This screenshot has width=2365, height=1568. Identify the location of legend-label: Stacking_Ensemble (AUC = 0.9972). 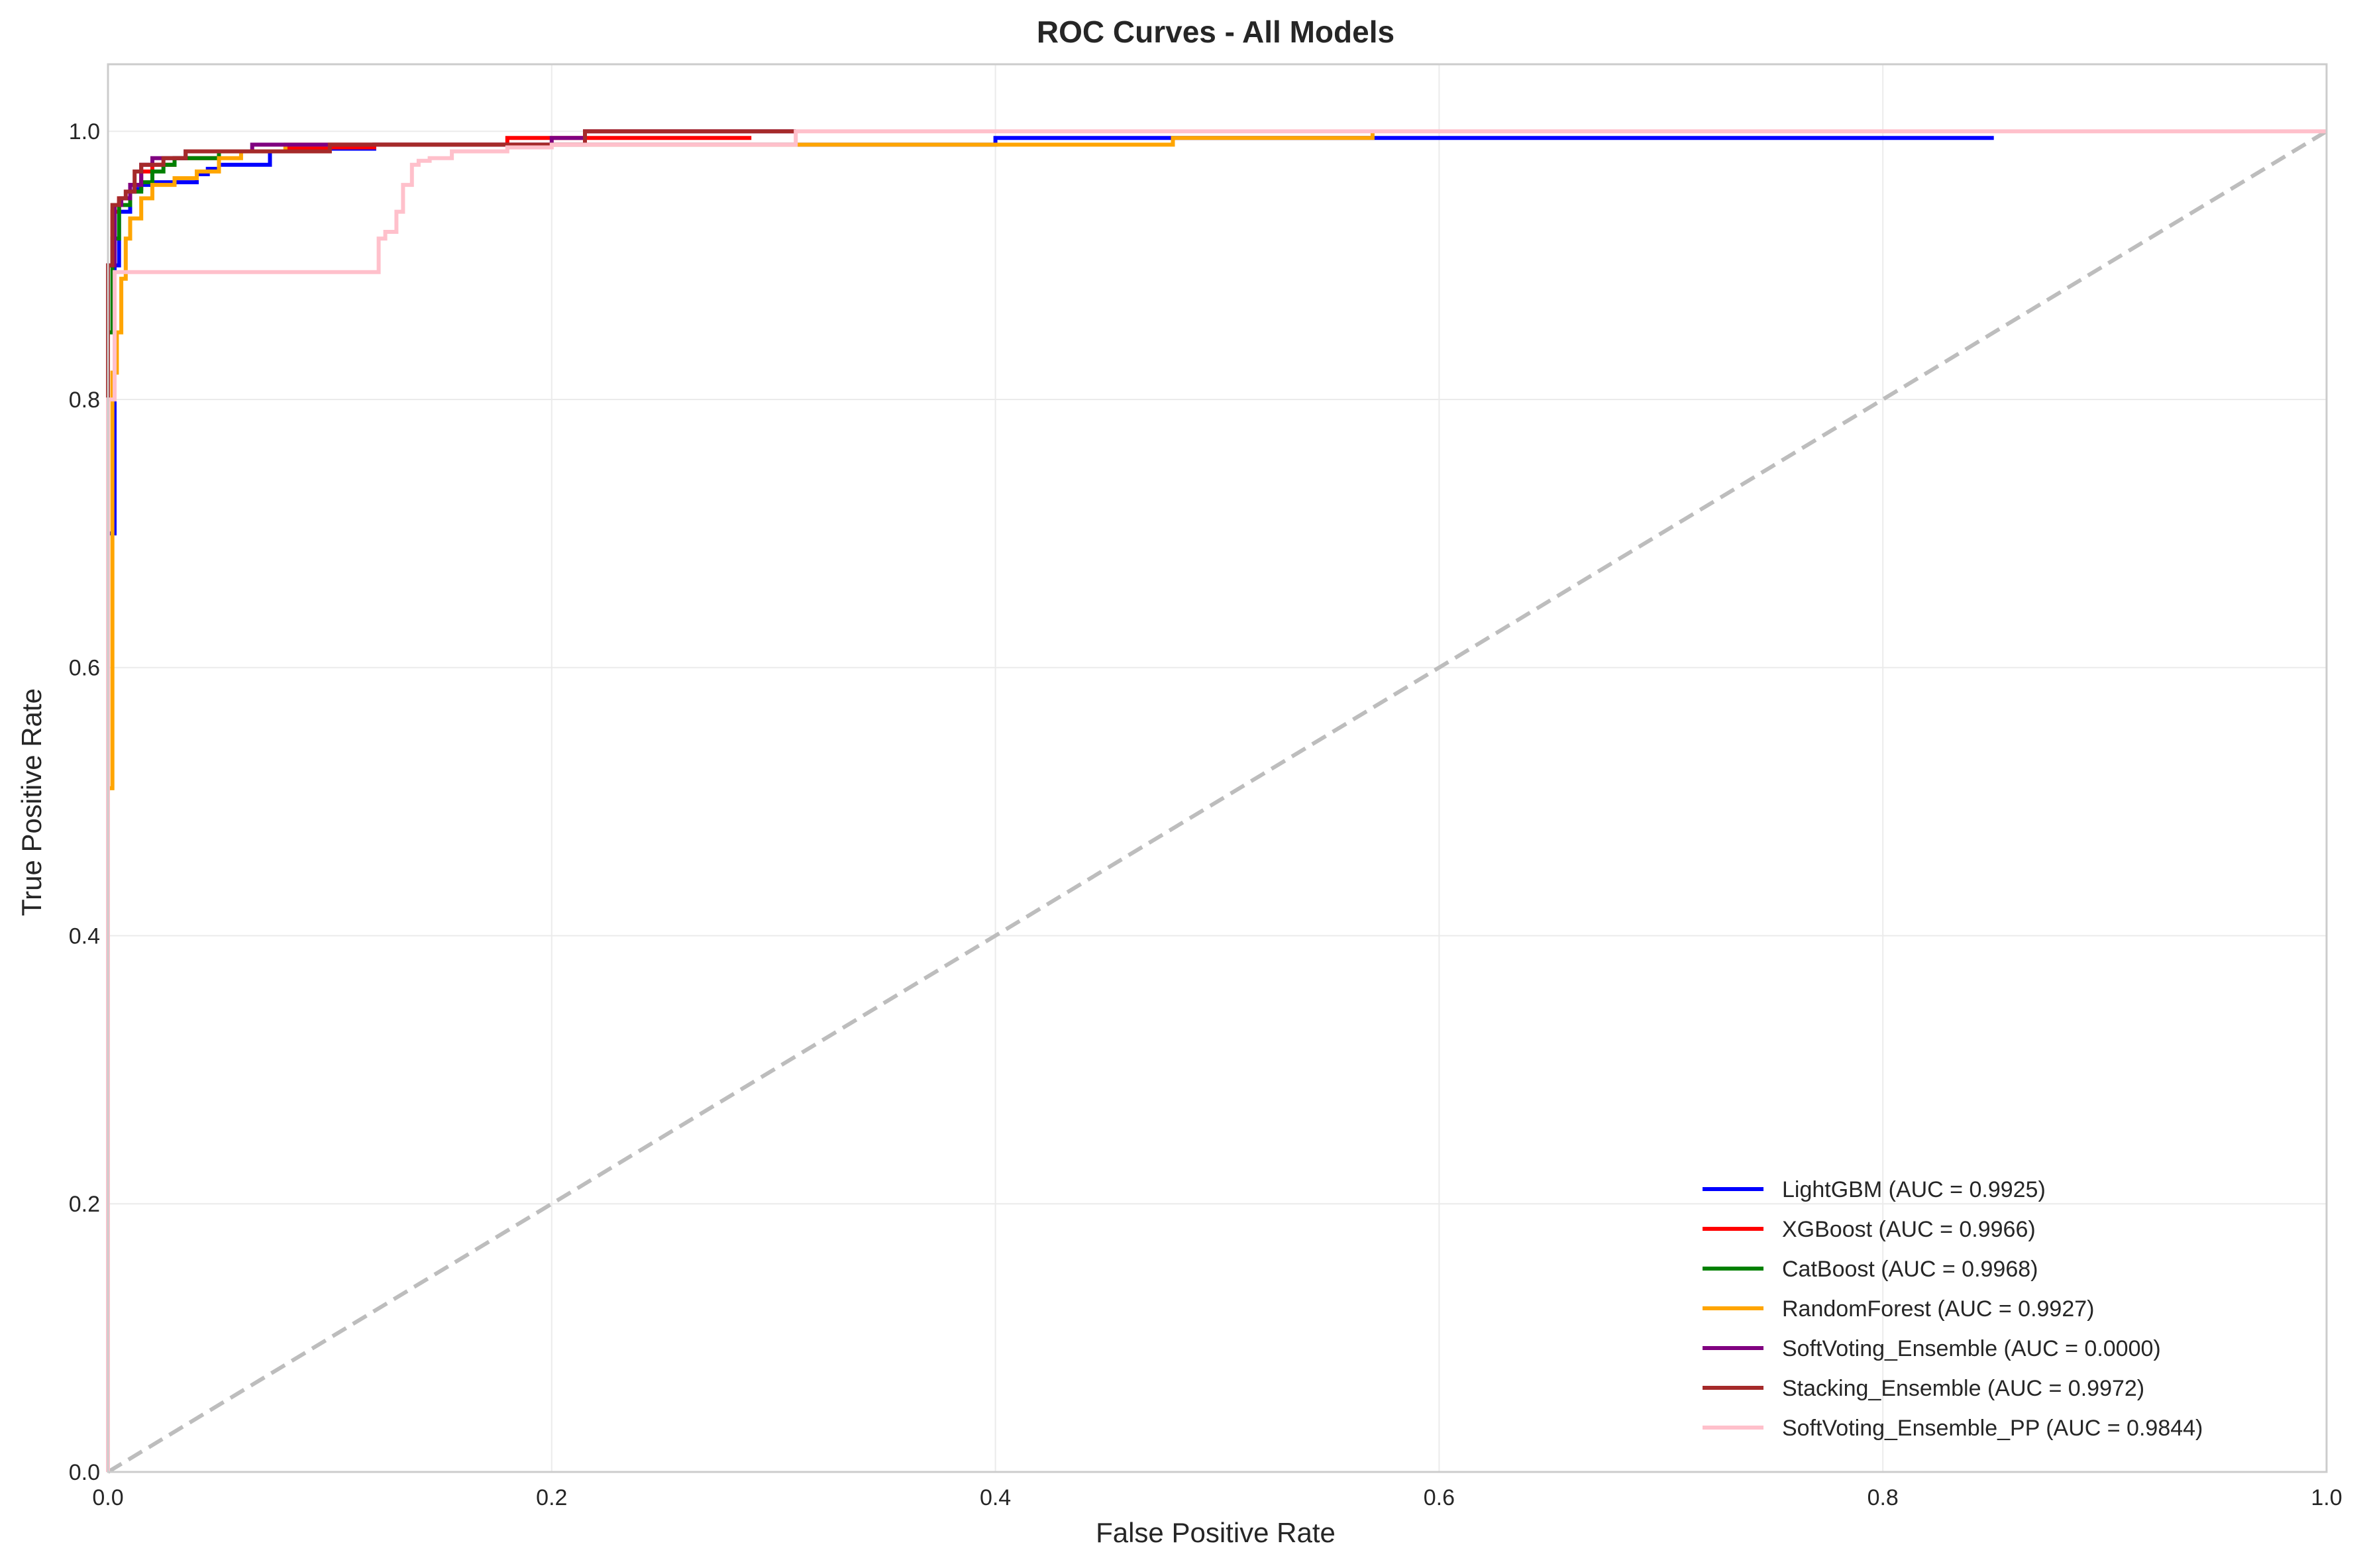
(1963, 1388).